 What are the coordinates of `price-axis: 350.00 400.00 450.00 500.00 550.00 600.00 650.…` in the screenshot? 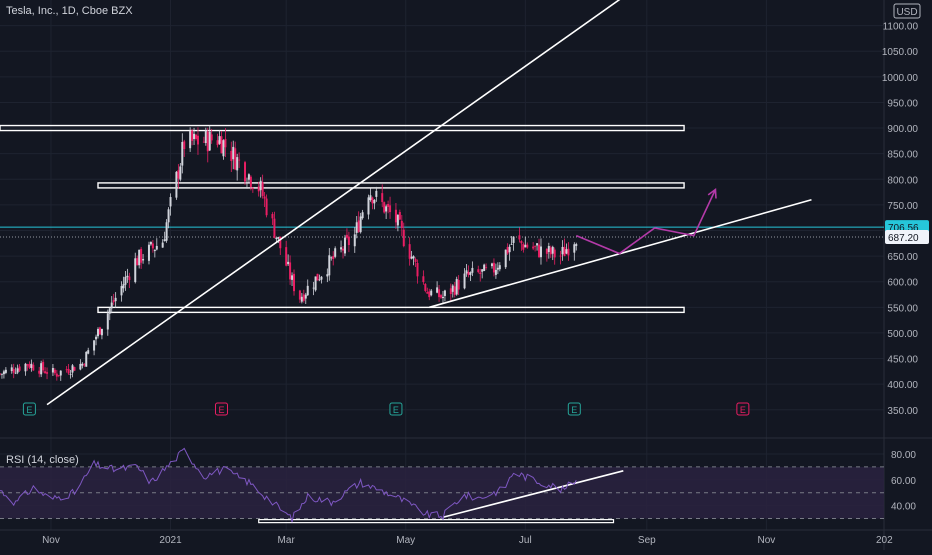 It's located at (905, 267).